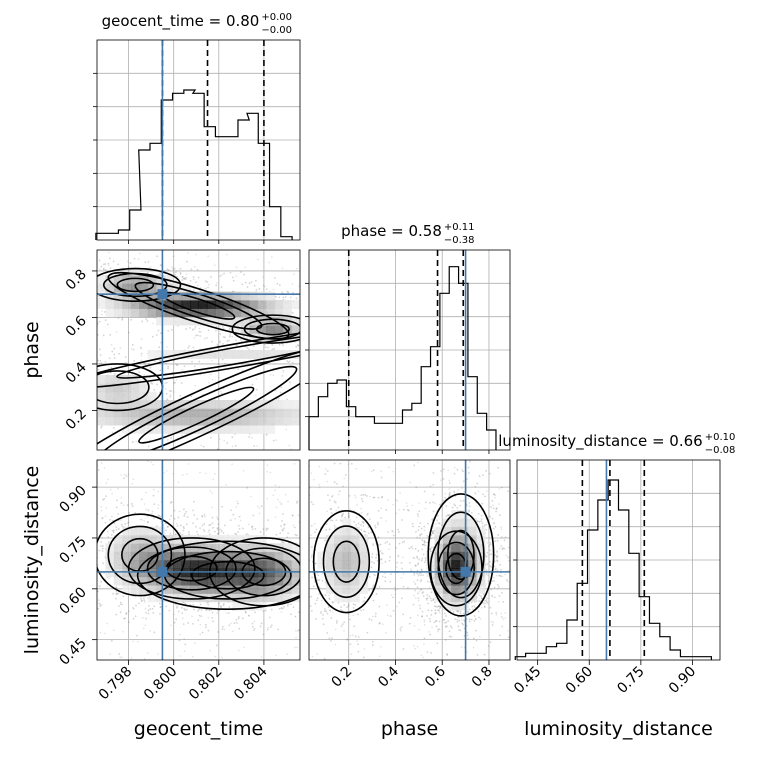  I want to click on contour-line, so click(135, 285).